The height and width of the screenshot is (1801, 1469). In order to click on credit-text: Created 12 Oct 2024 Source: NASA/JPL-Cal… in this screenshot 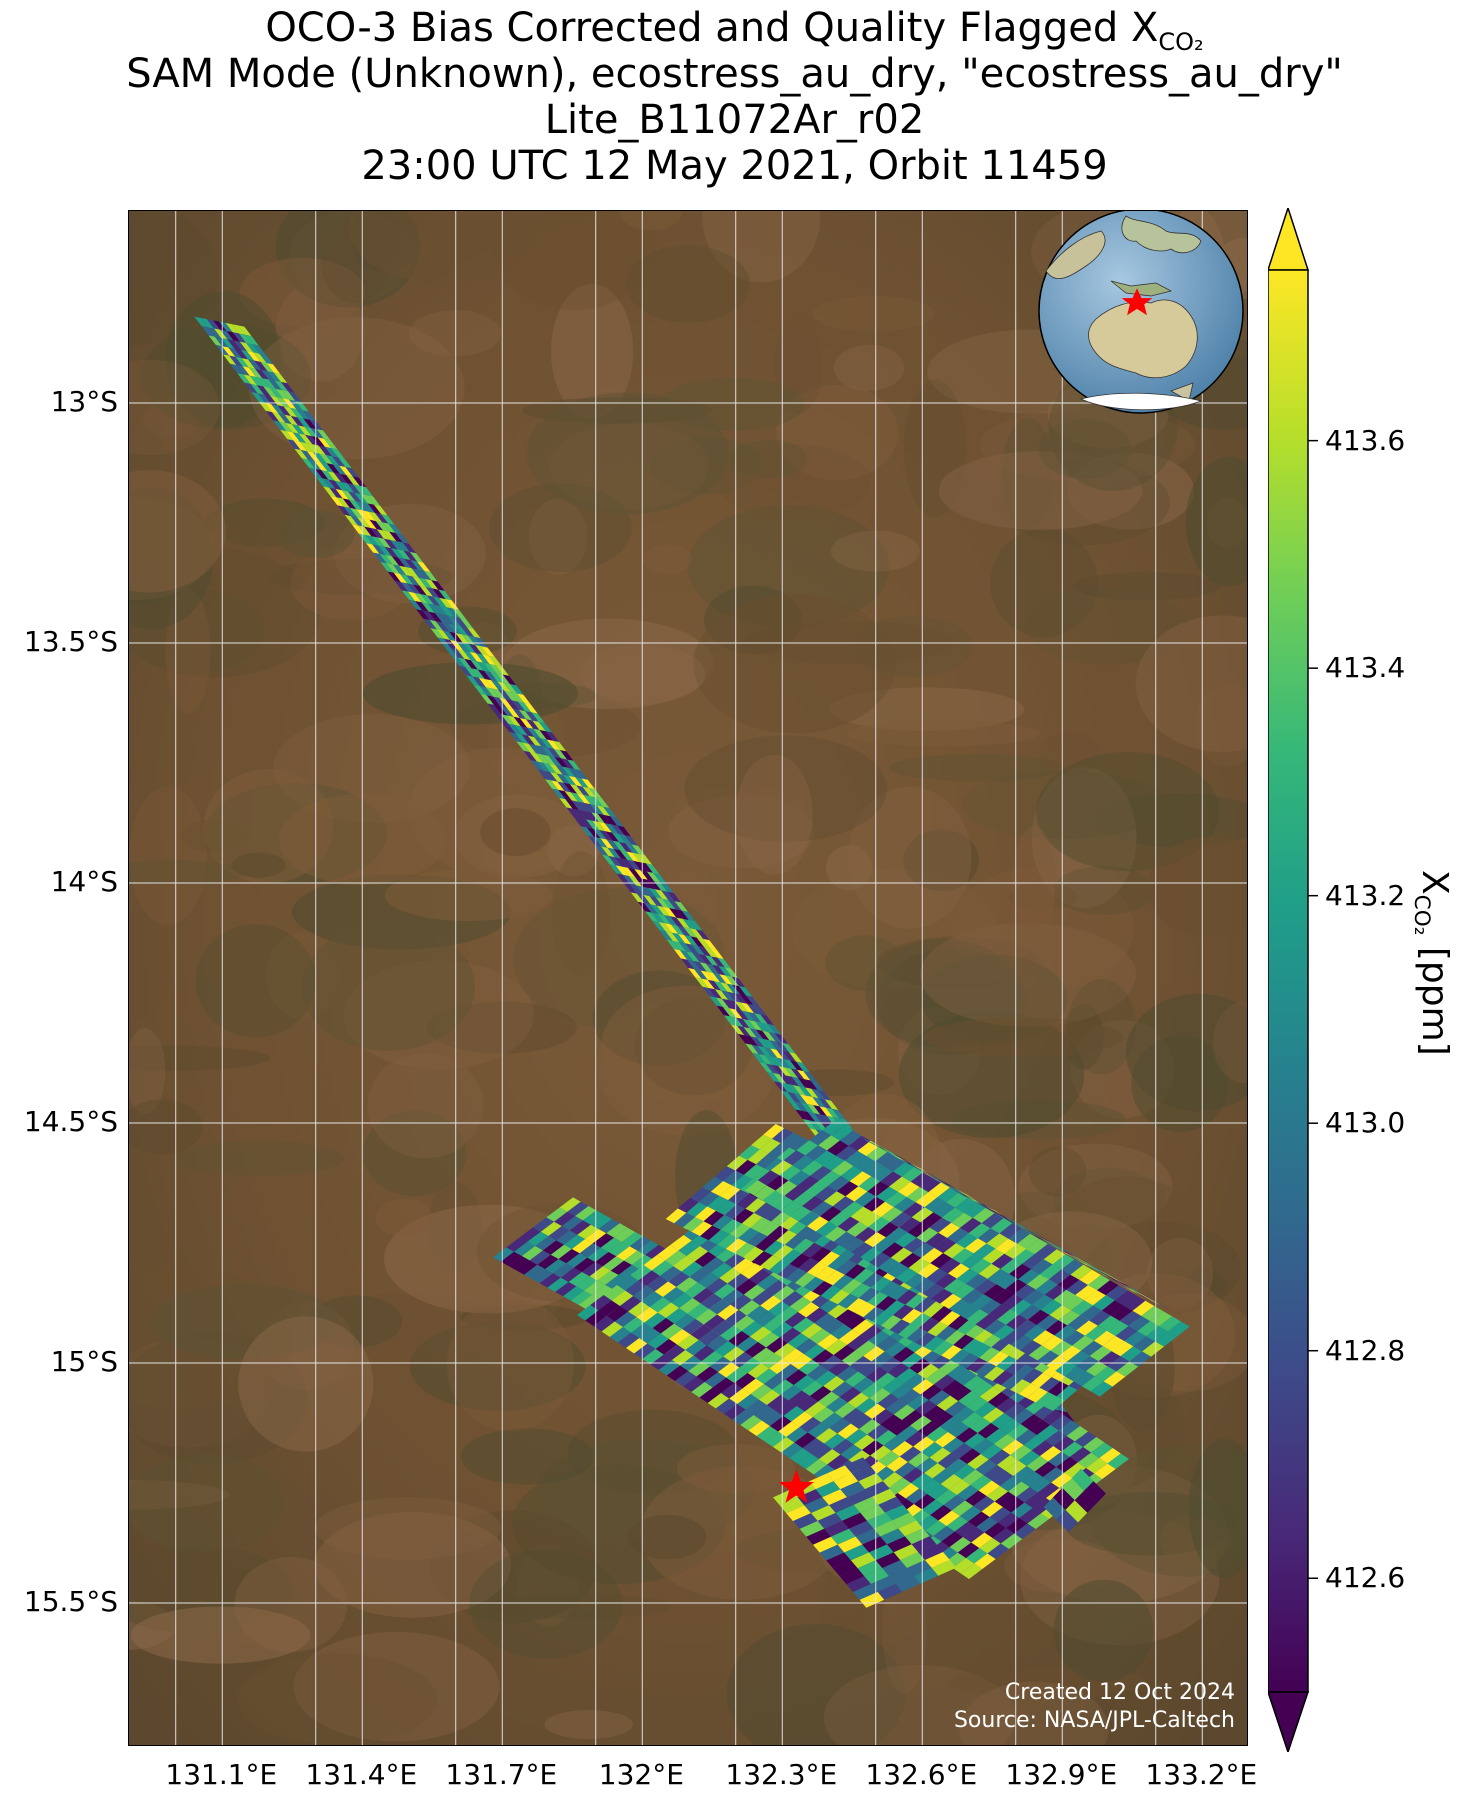, I will do `click(1094, 1707)`.